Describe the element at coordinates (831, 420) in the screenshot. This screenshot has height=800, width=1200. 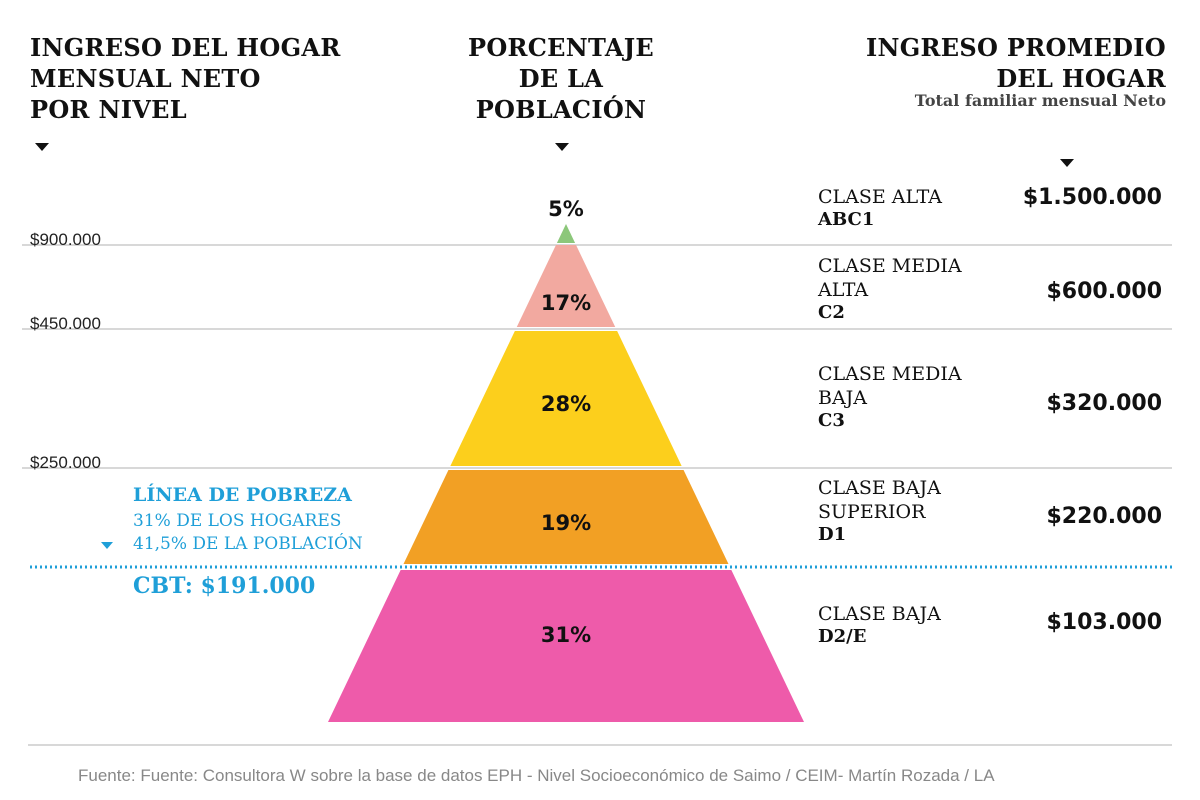
I see `class-code: C3` at that location.